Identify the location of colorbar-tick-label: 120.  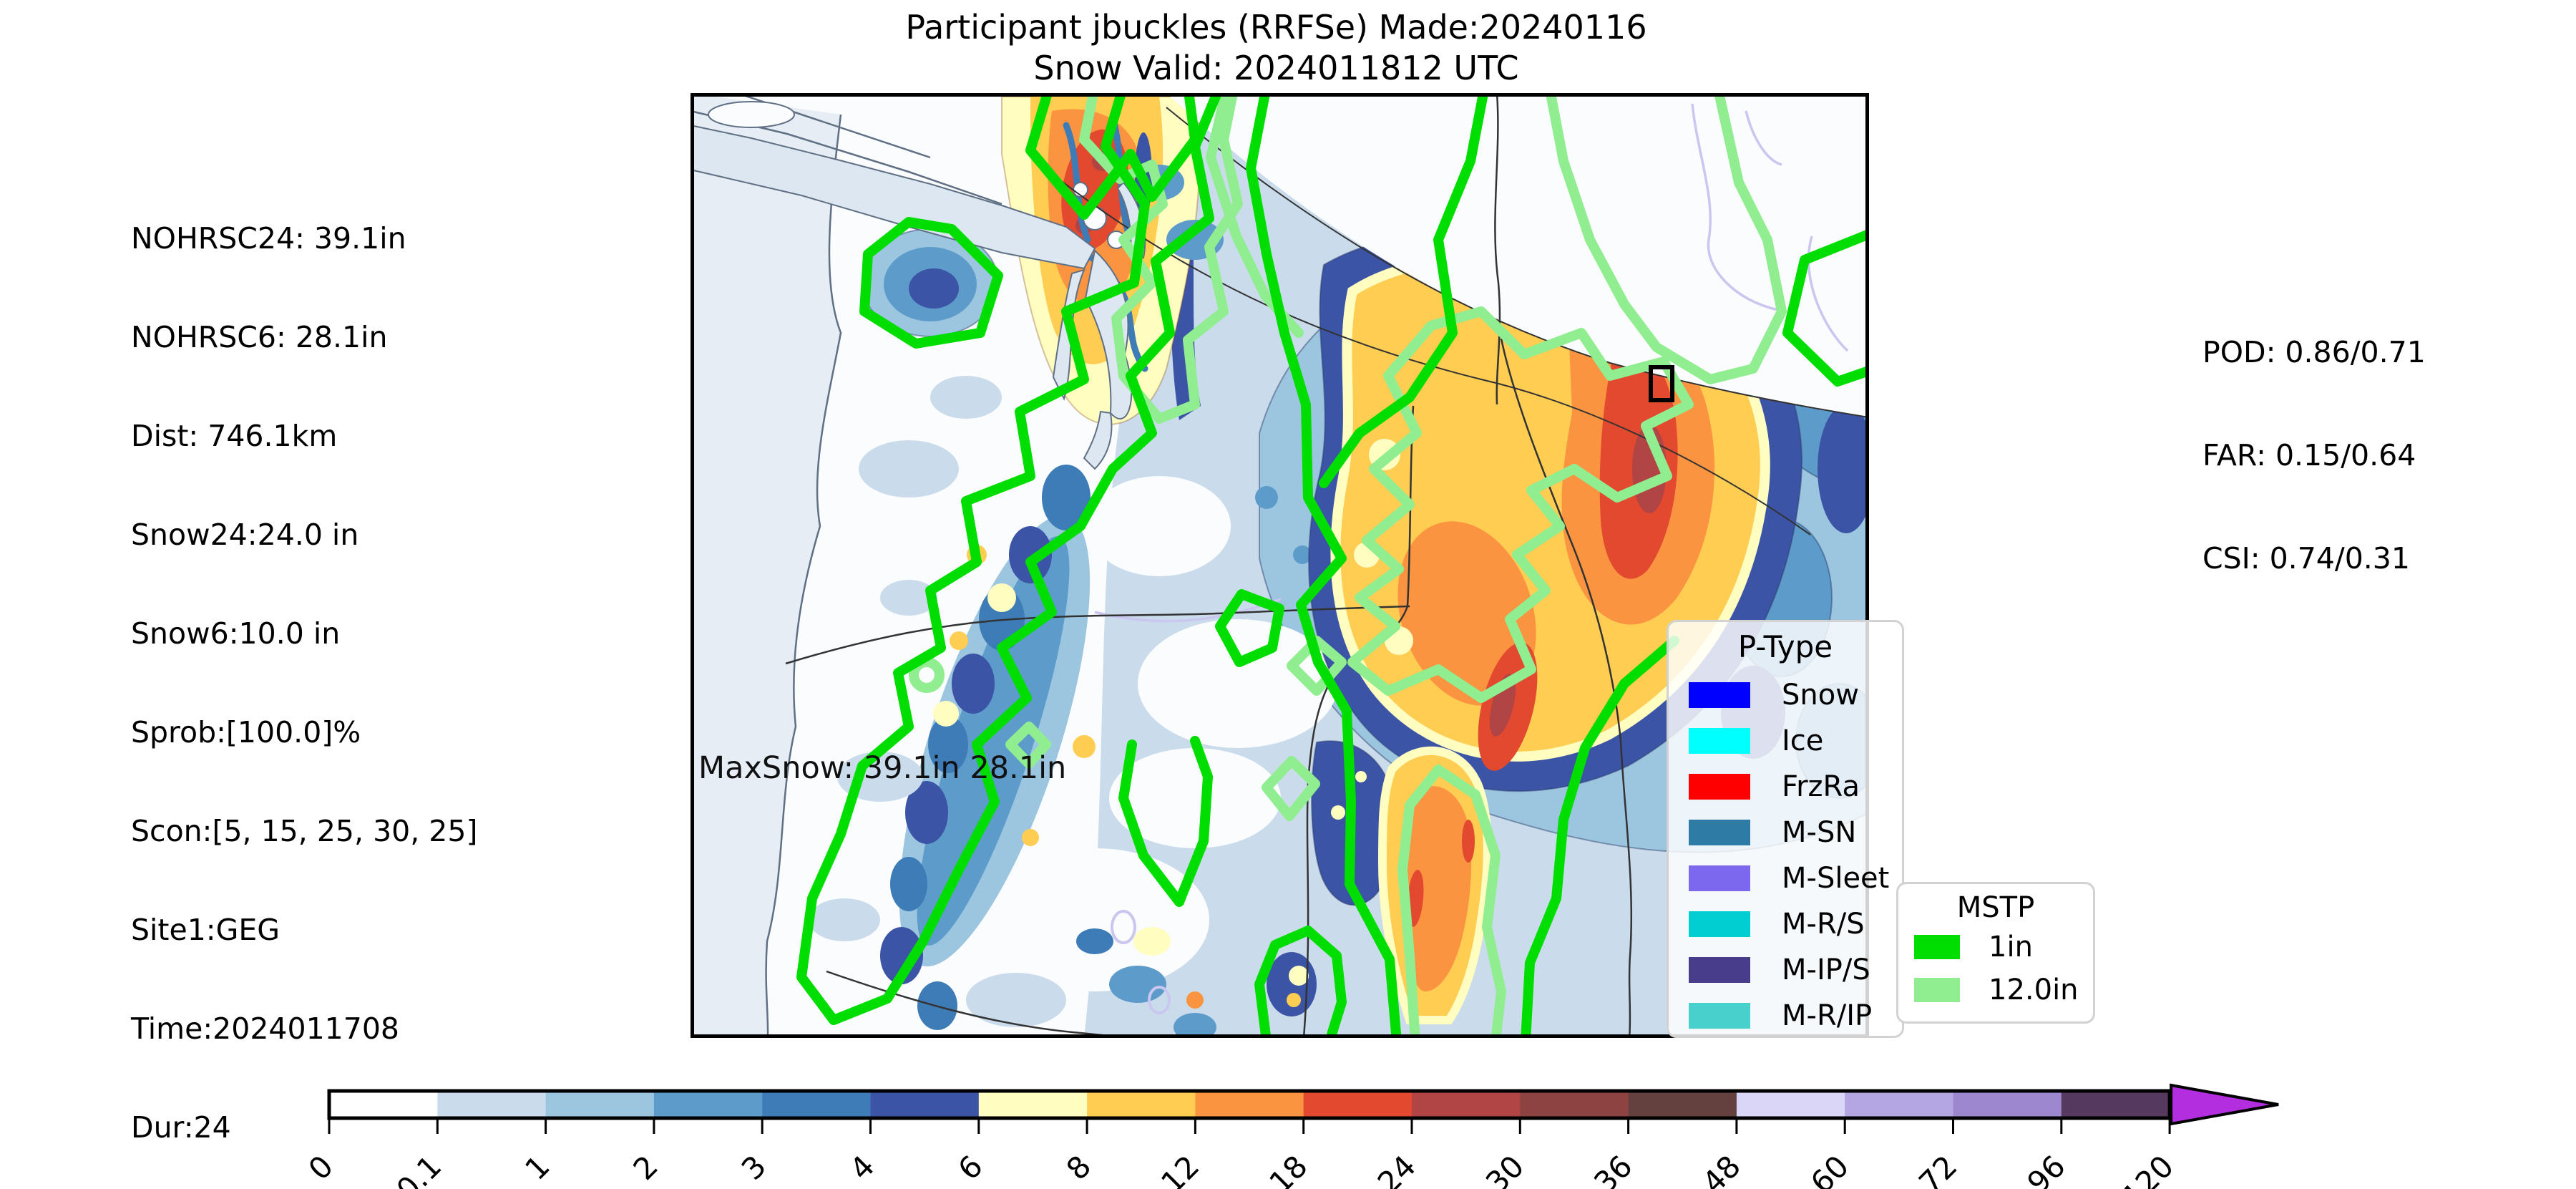
(2147, 1168).